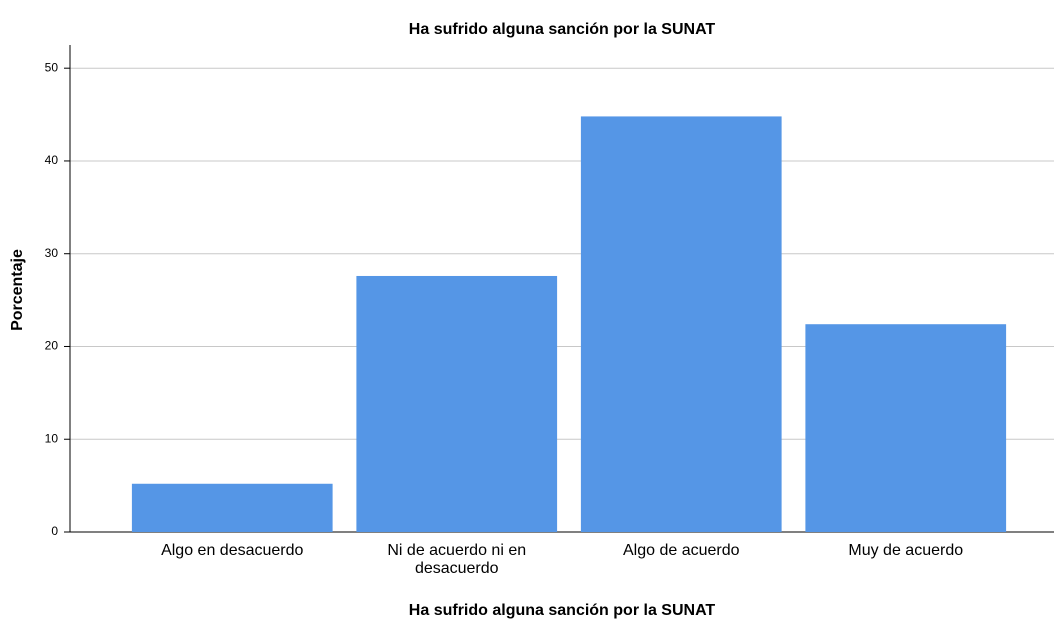  I want to click on y-tick-label: 40, so click(52, 160).